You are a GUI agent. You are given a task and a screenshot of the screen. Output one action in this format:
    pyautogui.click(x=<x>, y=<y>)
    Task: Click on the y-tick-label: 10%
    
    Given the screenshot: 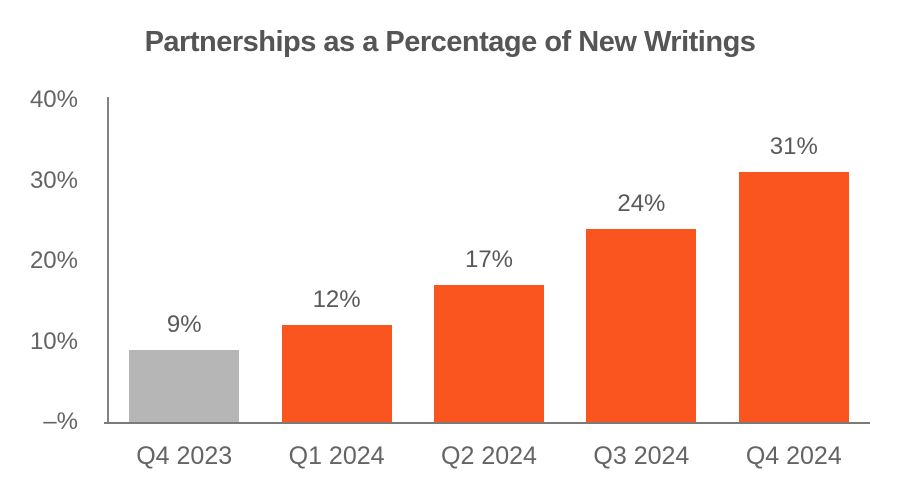 What is the action you would take?
    pyautogui.click(x=53, y=341)
    